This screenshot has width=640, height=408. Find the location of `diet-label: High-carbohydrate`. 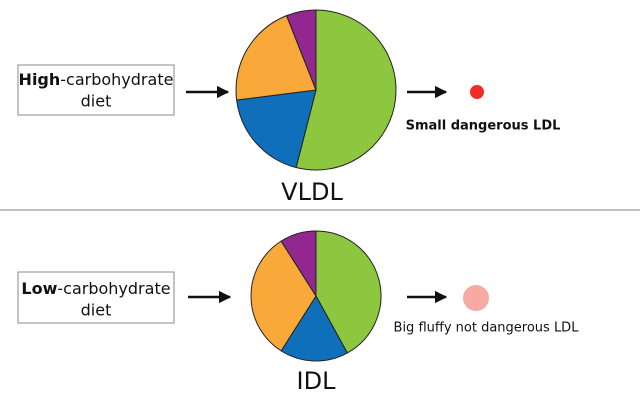

diet-label: High-carbohydrate is located at coordinates (96, 79).